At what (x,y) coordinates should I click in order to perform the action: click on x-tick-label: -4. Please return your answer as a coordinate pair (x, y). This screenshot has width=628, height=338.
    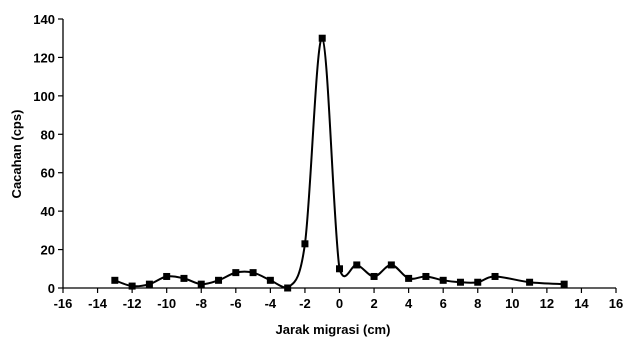
    Looking at the image, I should click on (271, 303).